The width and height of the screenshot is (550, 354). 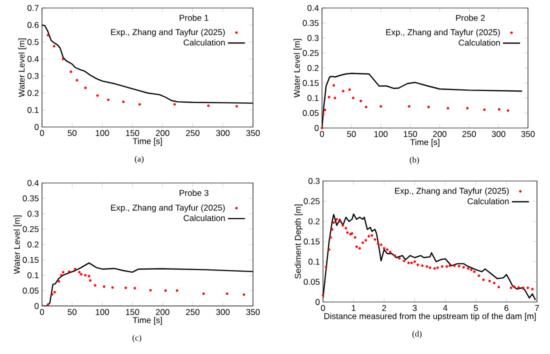 What do you see at coordinates (414, 308) in the screenshot?
I see `x-tick-label: 3` at bounding box center [414, 308].